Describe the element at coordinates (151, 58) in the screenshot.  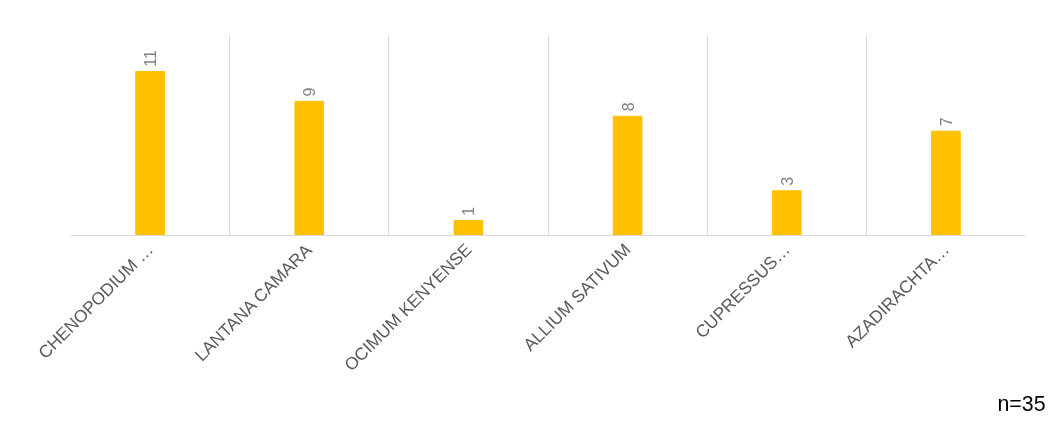
I see `data-label: 11` at that location.